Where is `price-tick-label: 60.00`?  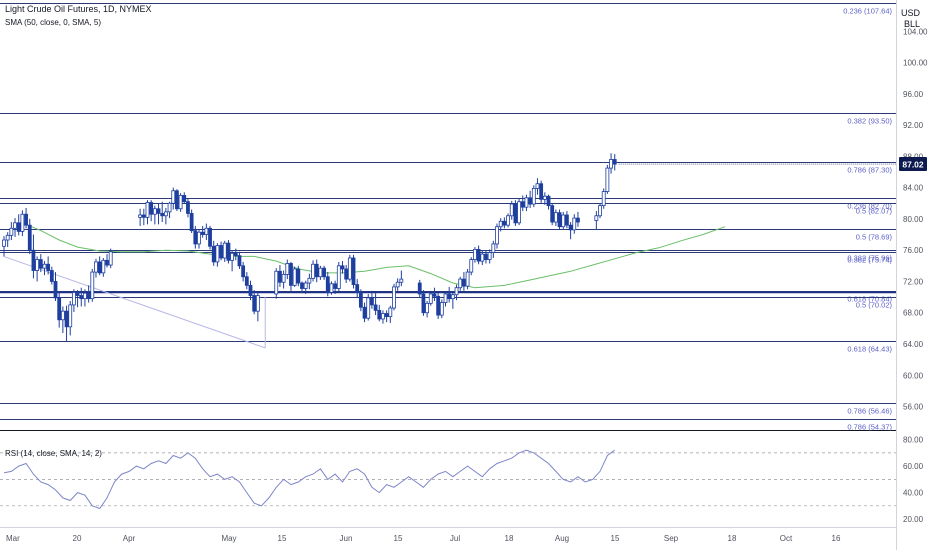
price-tick-label: 60.00 is located at coordinates (913, 375).